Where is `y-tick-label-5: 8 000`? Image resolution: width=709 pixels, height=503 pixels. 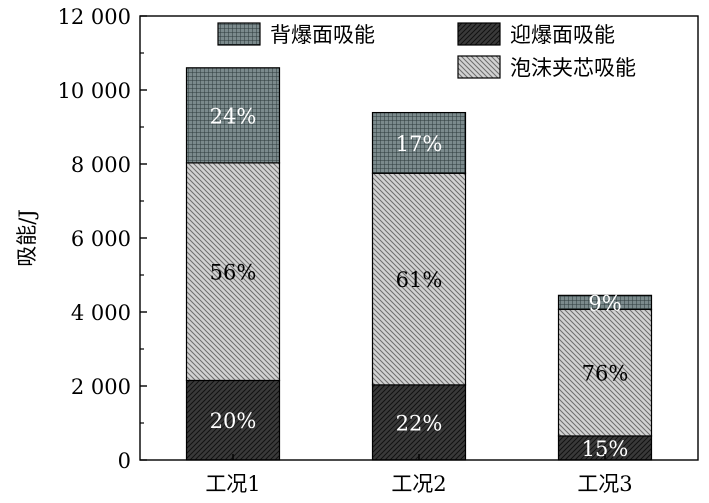 y-tick-label-5: 8 000 is located at coordinates (101, 165).